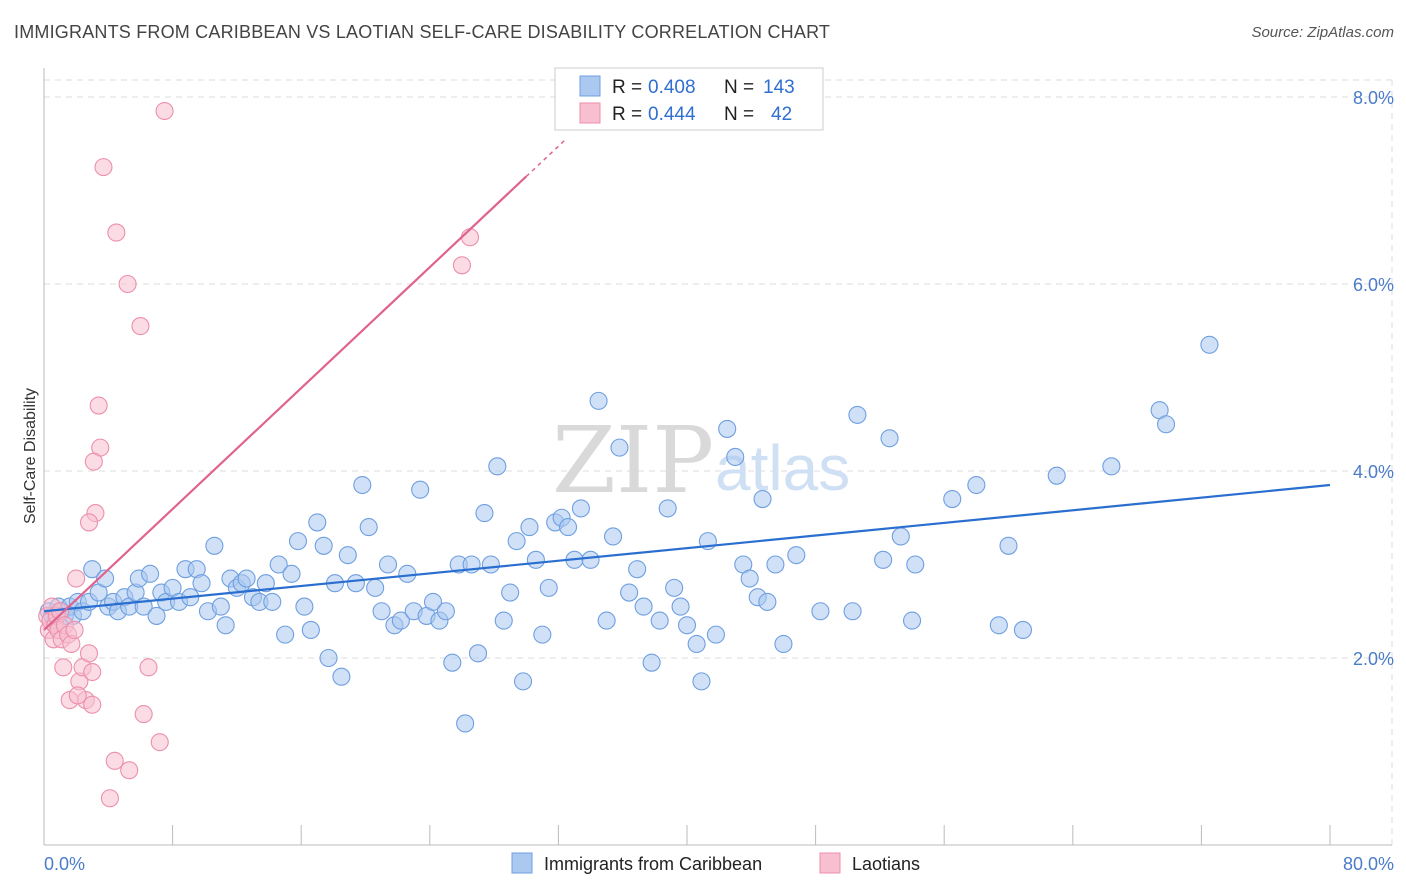 Image resolution: width=1406 pixels, height=892 pixels. I want to click on watermark-zip: ZIP, so click(633, 460).